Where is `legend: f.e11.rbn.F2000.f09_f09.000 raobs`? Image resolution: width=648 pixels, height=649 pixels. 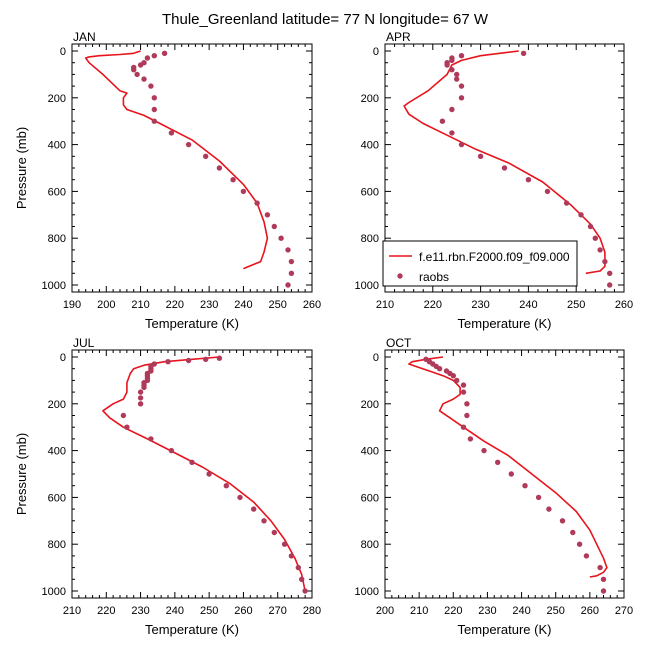 legend: f.e11.rbn.F2000.f09_f09.000 raobs is located at coordinates (480, 263).